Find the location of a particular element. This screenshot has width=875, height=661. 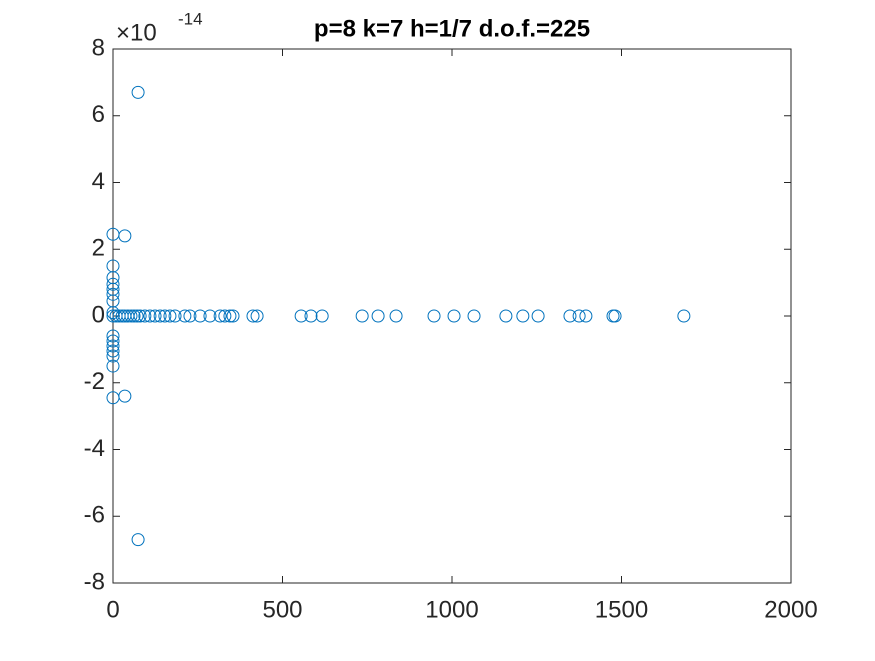

x-tick-label: 500 is located at coordinates (282, 609).